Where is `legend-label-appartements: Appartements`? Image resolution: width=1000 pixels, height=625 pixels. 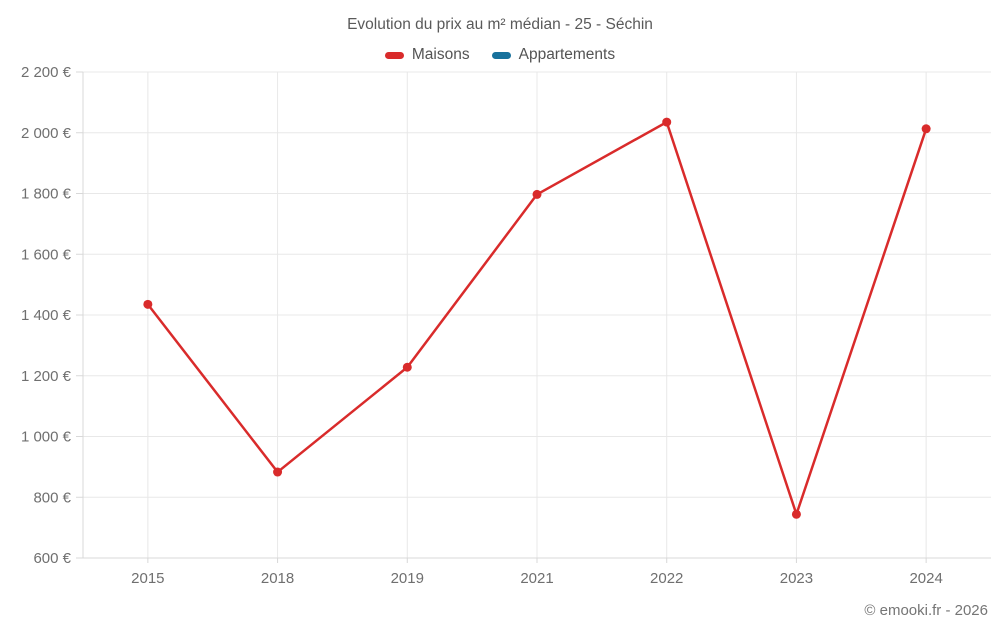
legend-label-appartements: Appartements is located at coordinates (567, 54).